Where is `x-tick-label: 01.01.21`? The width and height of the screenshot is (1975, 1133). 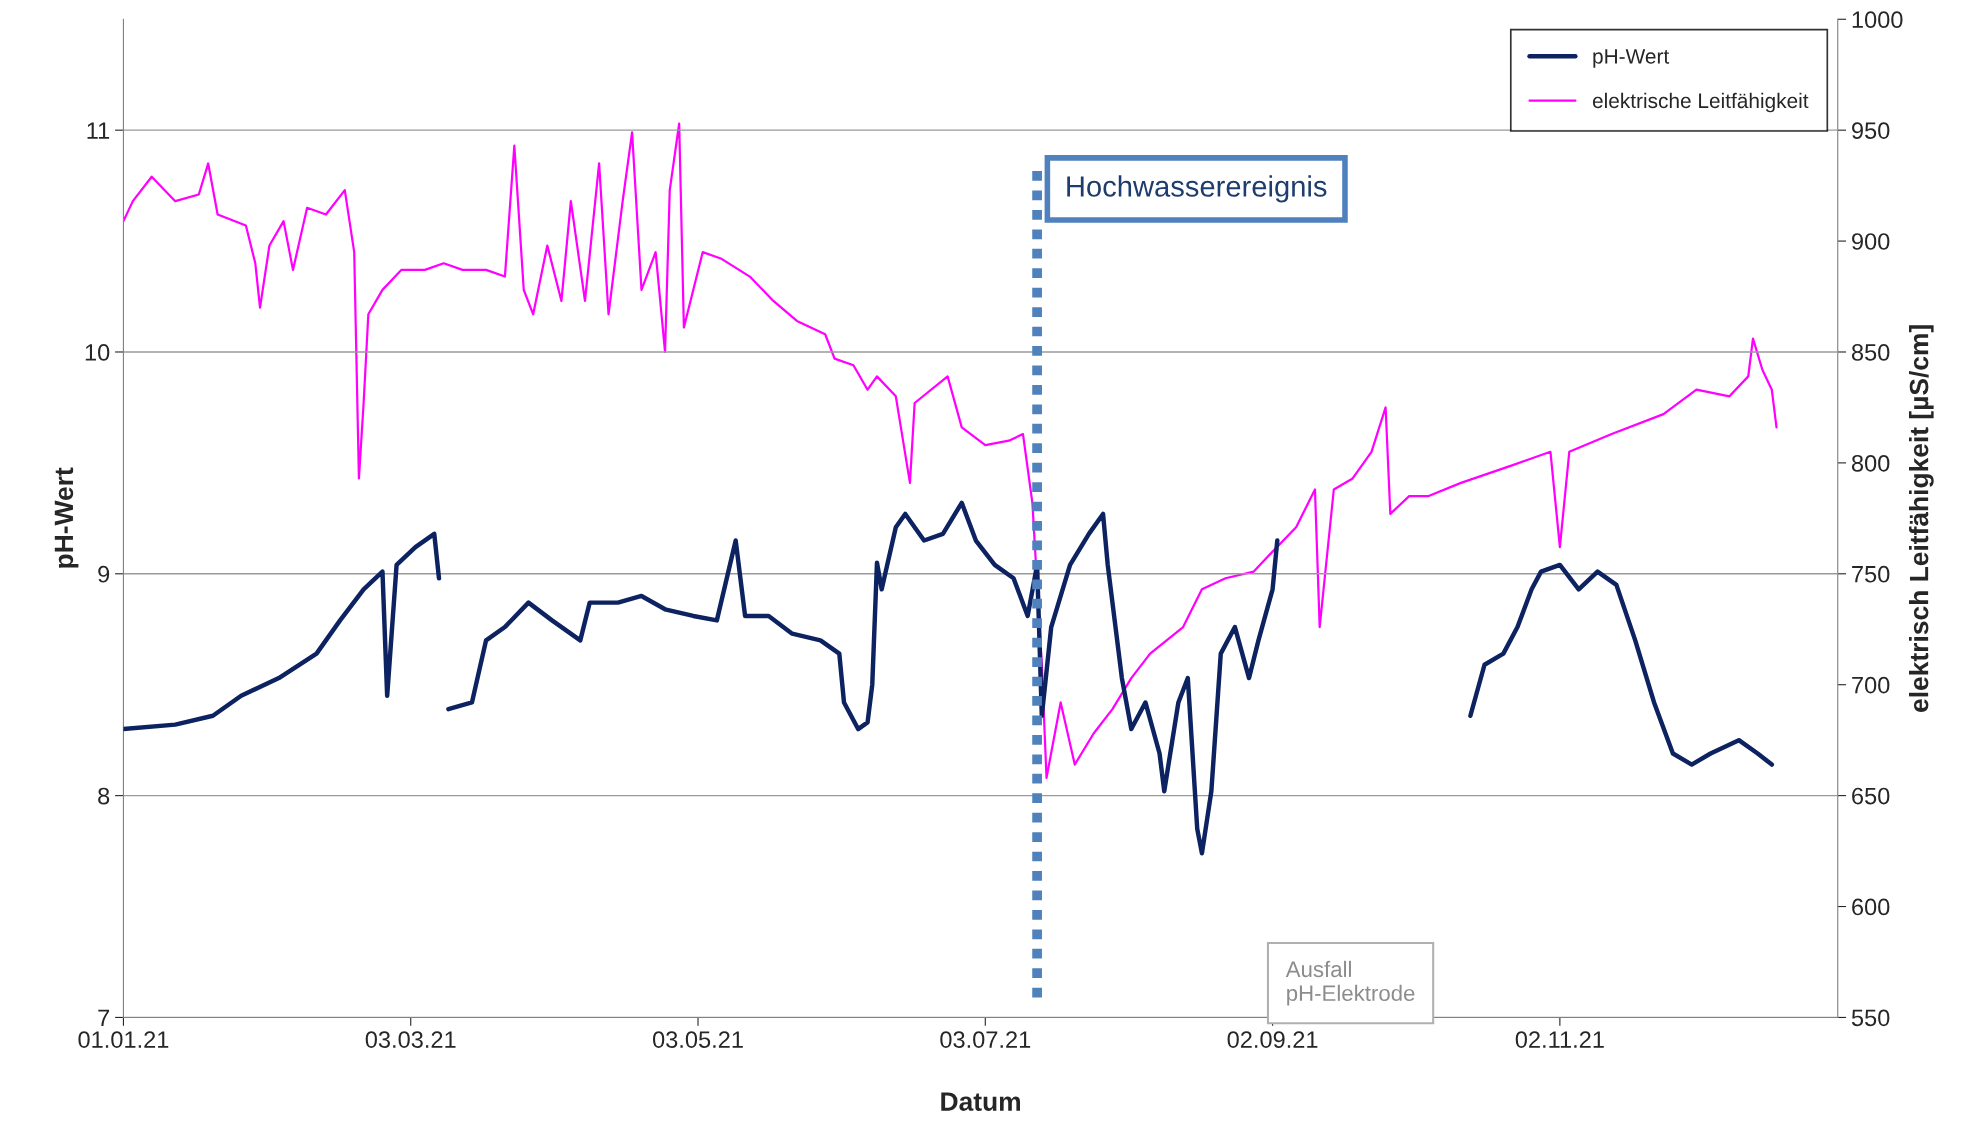 x-tick-label: 01.01.21 is located at coordinates (123, 1039).